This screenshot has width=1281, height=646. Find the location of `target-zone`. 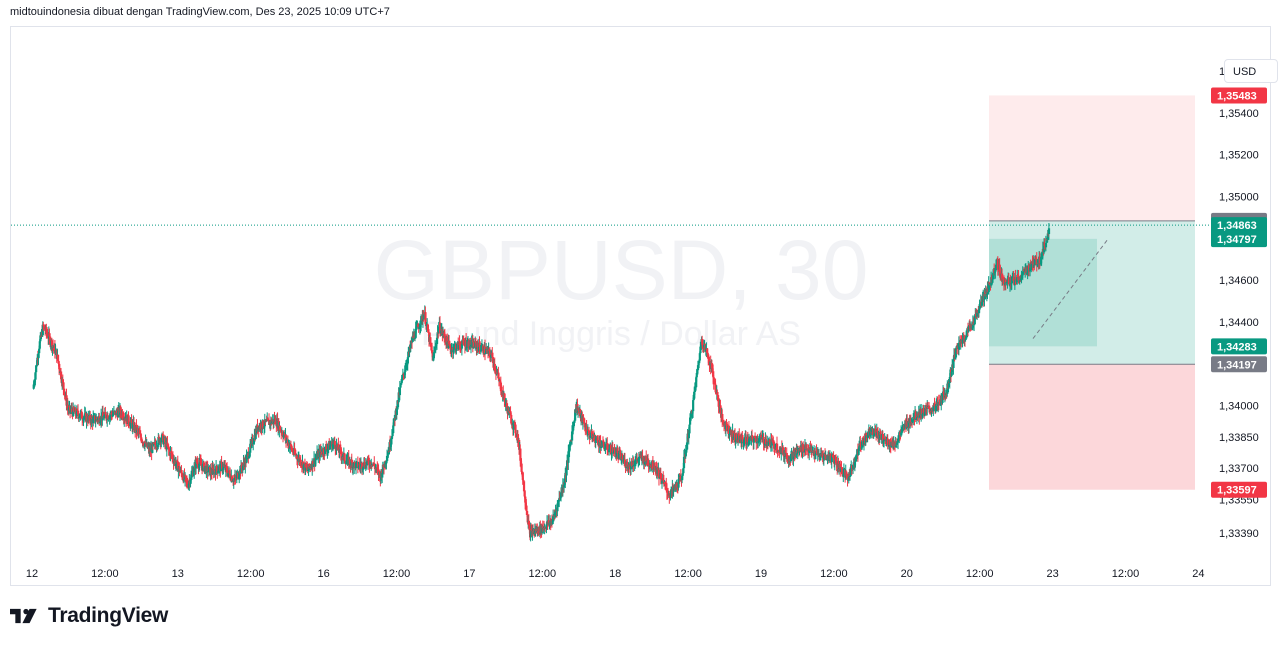

target-zone is located at coordinates (1092, 292).